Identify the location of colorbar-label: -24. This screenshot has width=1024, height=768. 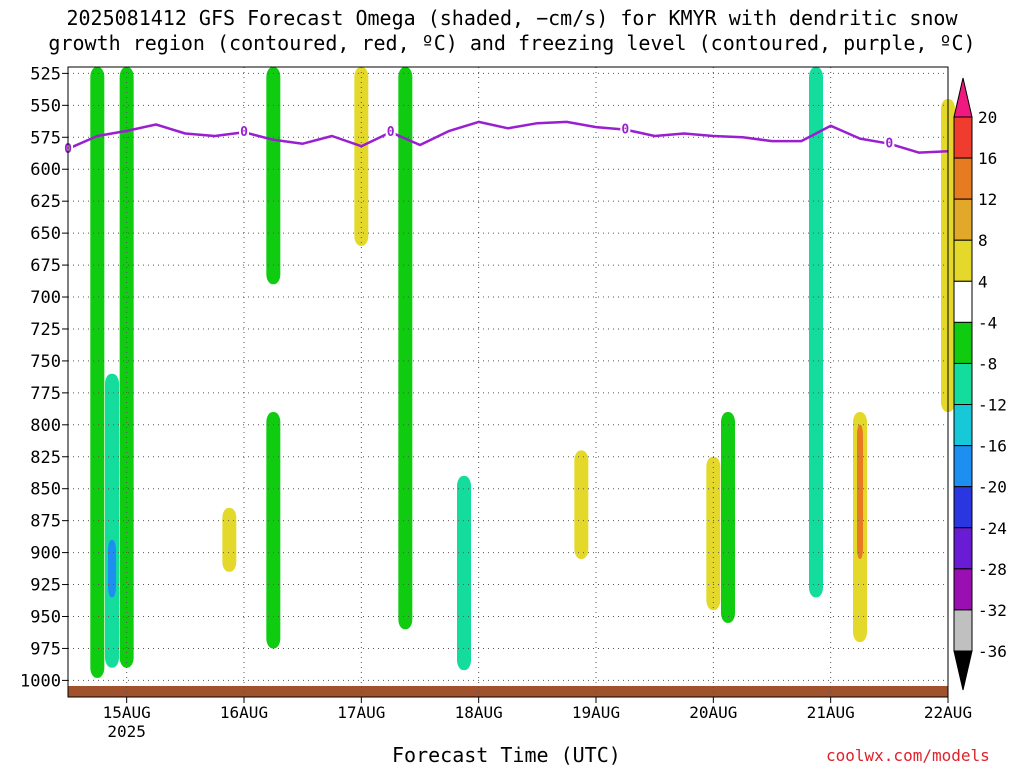
(992, 528).